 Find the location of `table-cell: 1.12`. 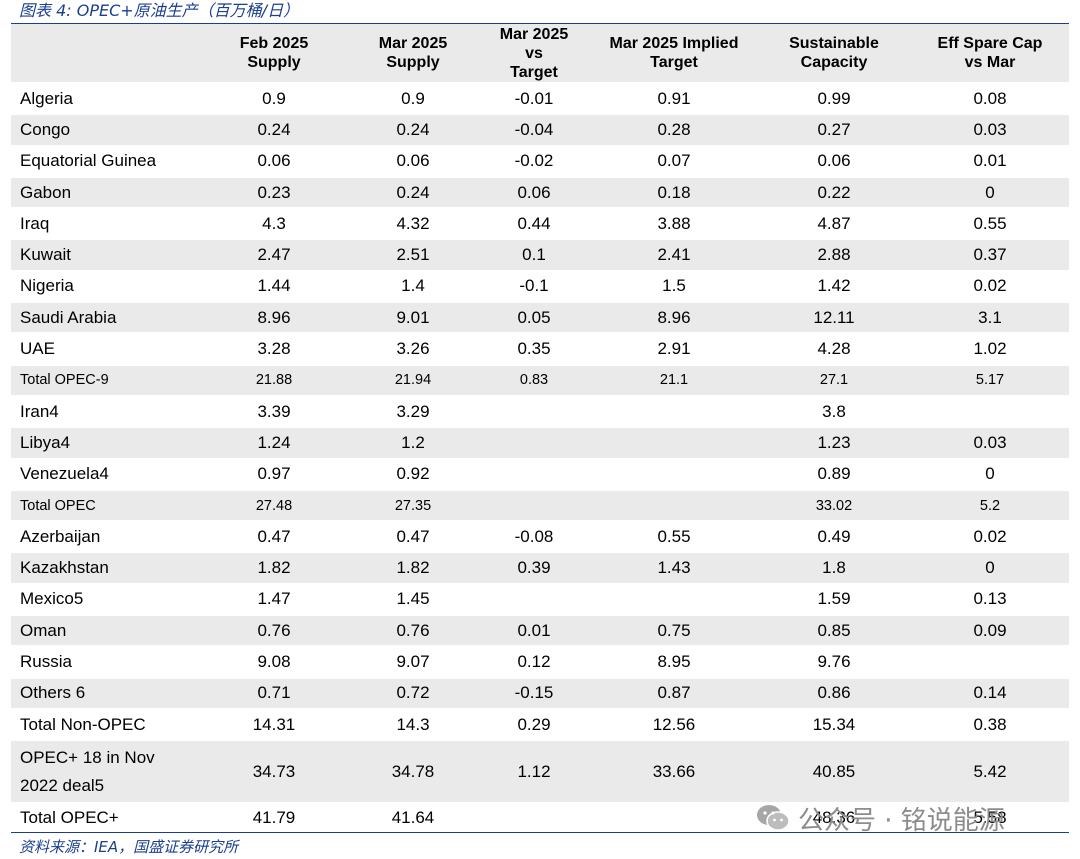

table-cell: 1.12 is located at coordinates (534, 772).